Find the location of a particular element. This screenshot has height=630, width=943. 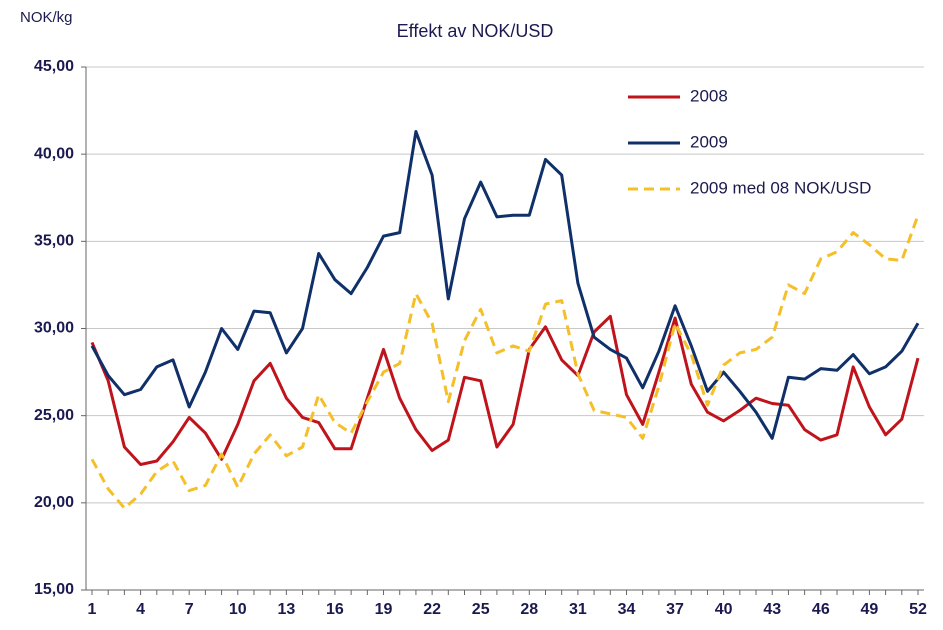

x-tick-label: 34 is located at coordinates (627, 609).